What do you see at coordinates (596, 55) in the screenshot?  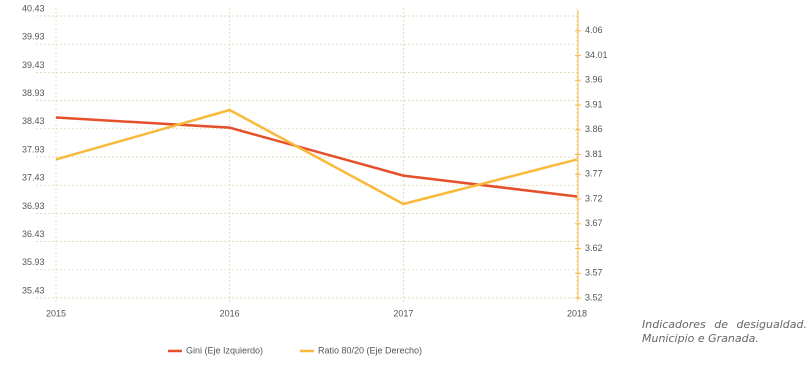 I see `y2-tick-label: 34.01` at bounding box center [596, 55].